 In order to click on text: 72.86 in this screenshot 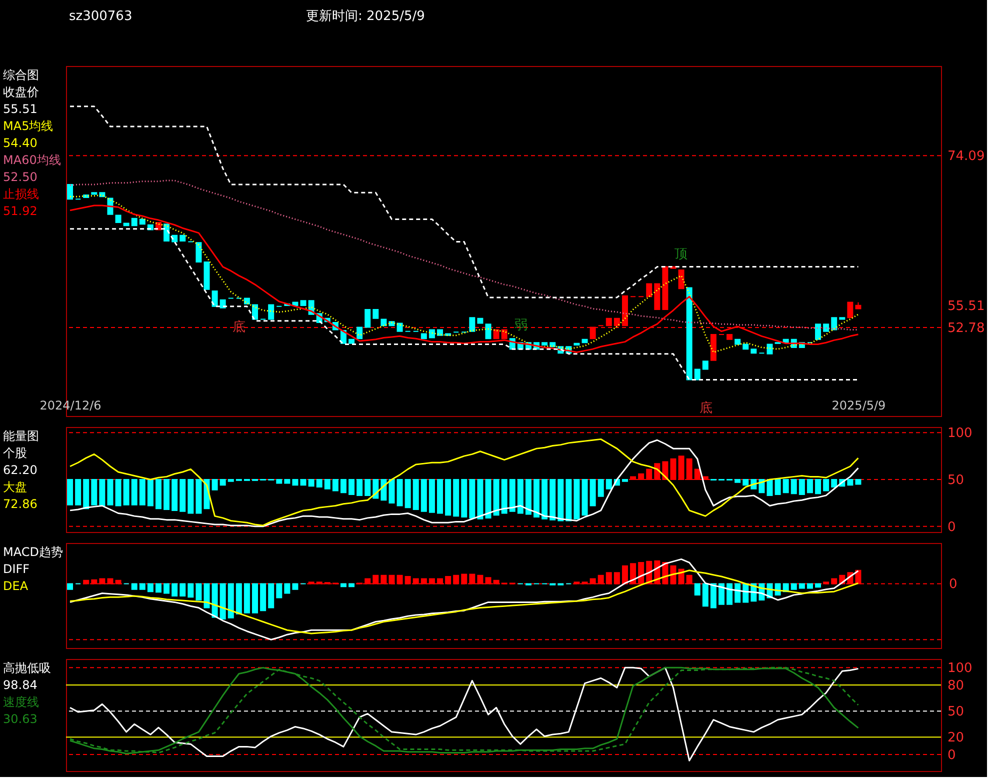, I will do `click(20, 504)`.